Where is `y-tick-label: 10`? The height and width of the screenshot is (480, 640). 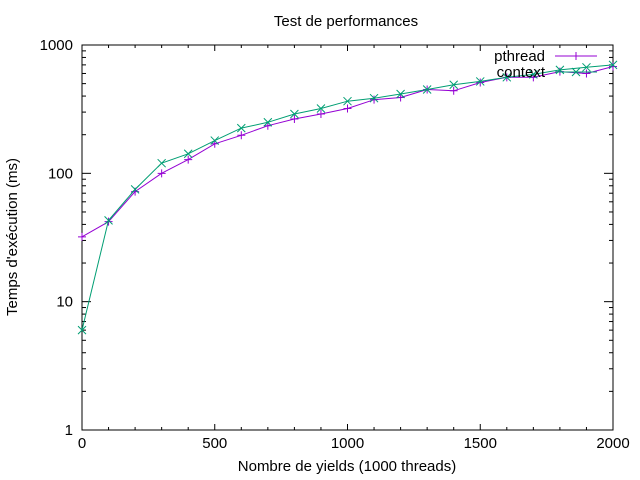
y-tick-label: 10 is located at coordinates (64, 302).